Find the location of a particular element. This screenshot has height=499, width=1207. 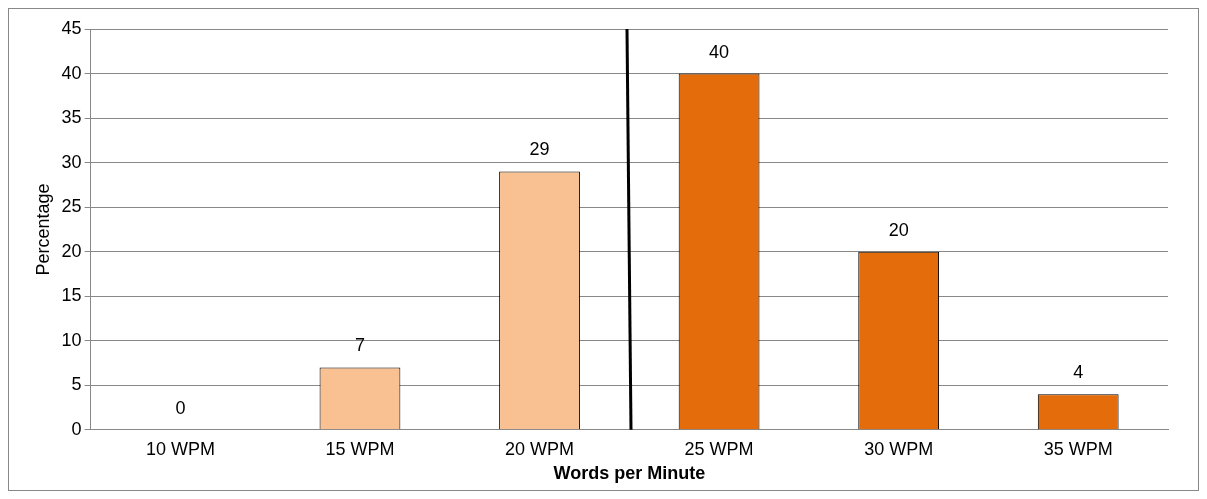

x-tick-label: 20 WPM is located at coordinates (540, 448).